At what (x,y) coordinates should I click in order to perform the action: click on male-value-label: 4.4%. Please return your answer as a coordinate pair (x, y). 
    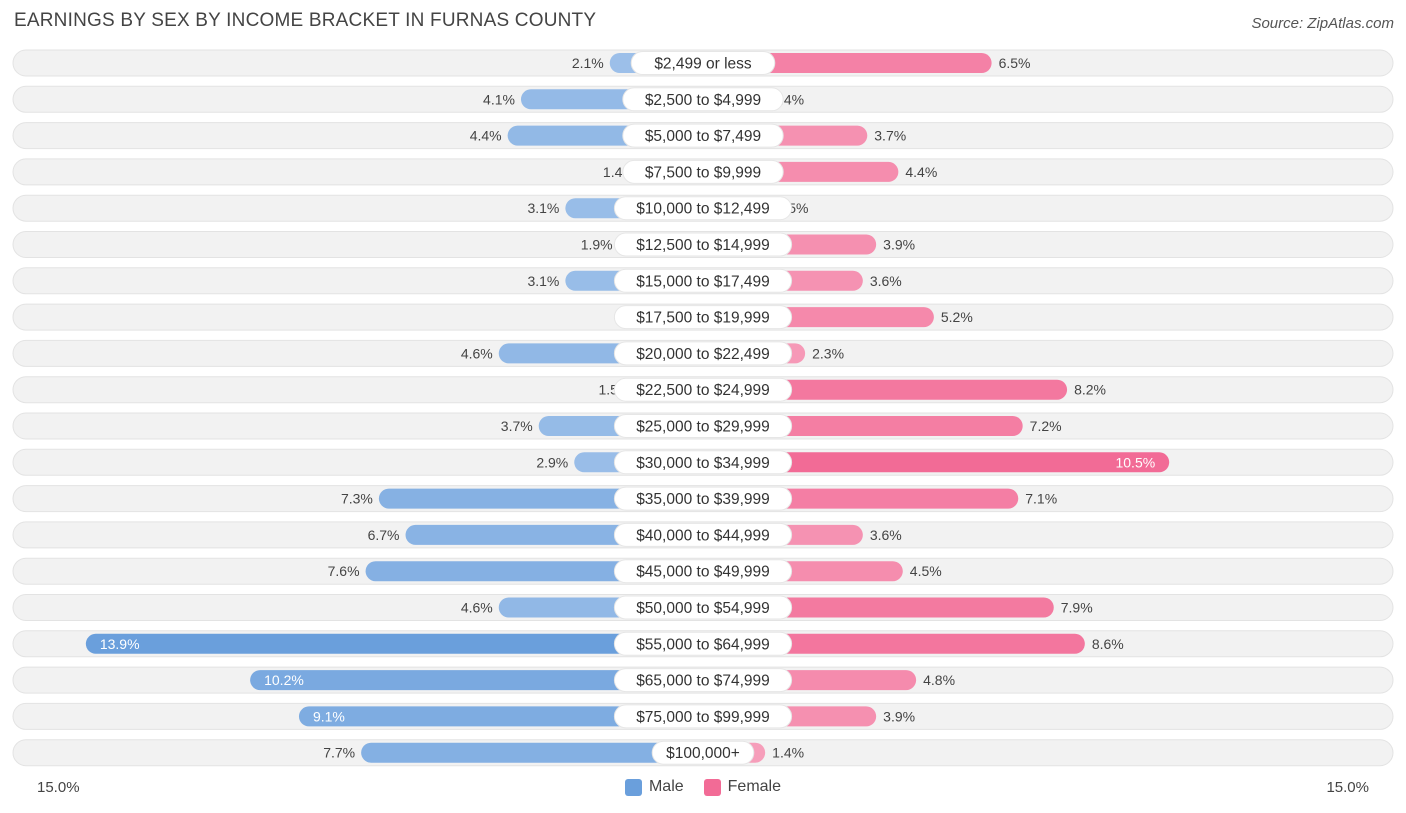
    Looking at the image, I should click on (486, 136).